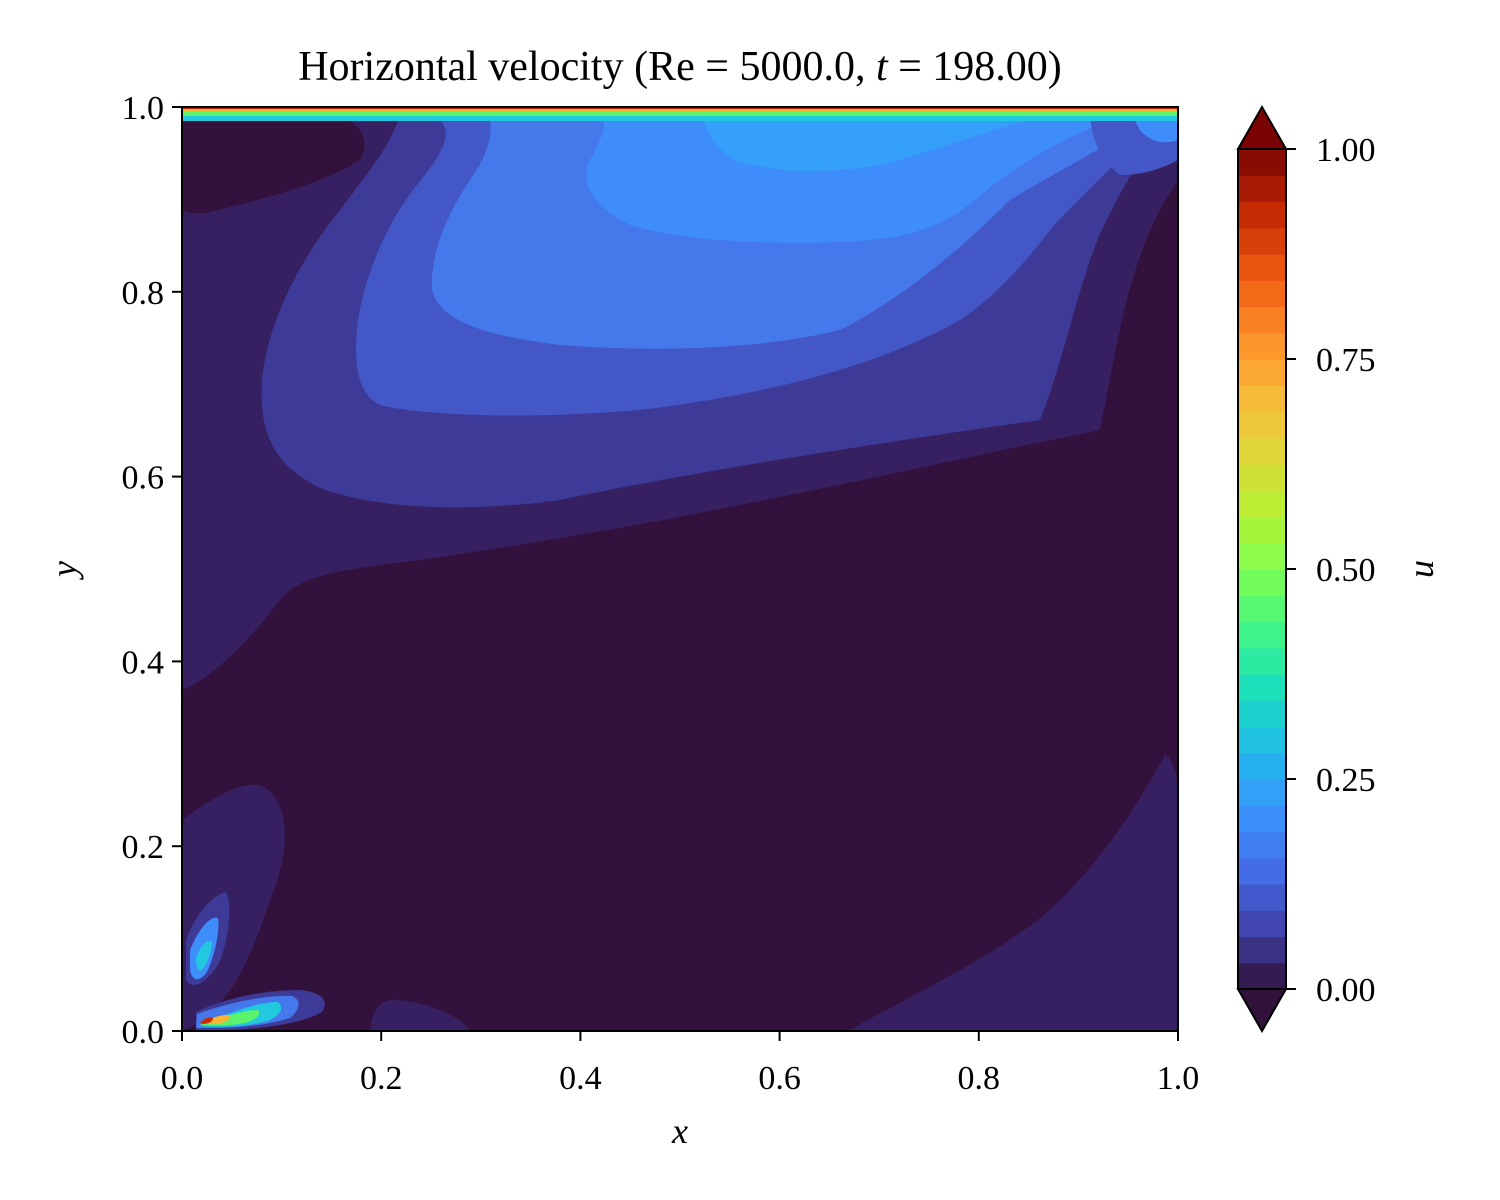 This screenshot has height=1200, width=1500. Describe the element at coordinates (1346, 360) in the screenshot. I see `colorbar-tick-label: 0.75` at that location.